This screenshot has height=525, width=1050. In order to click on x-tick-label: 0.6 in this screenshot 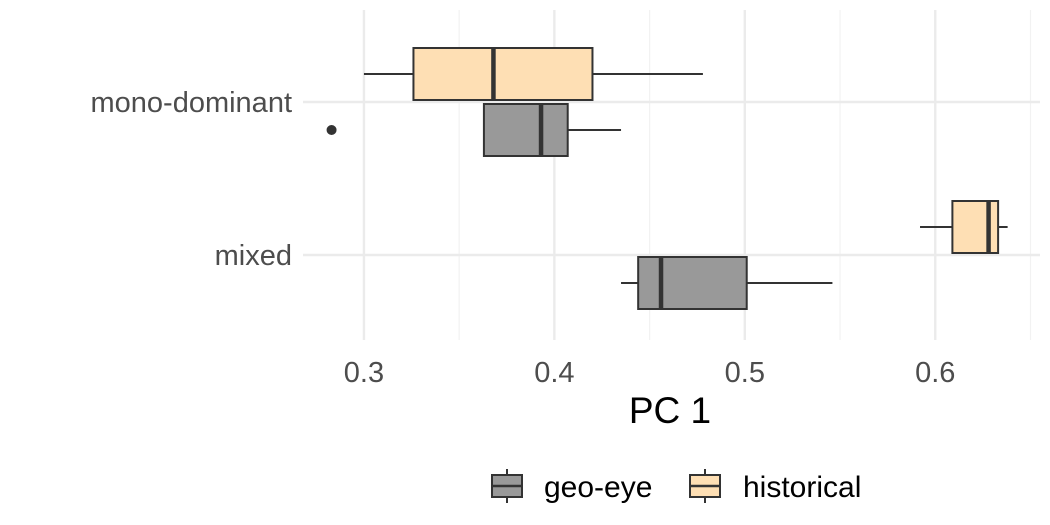, I will do `click(935, 373)`.